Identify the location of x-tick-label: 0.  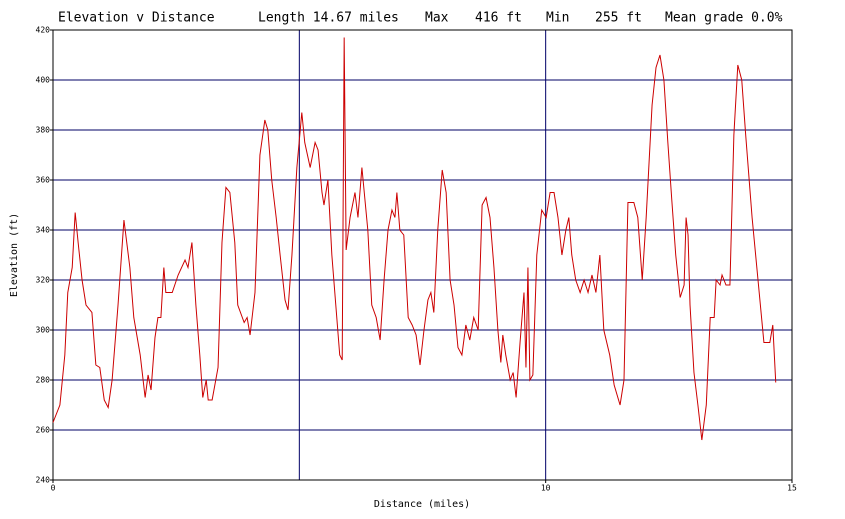
(53, 488).